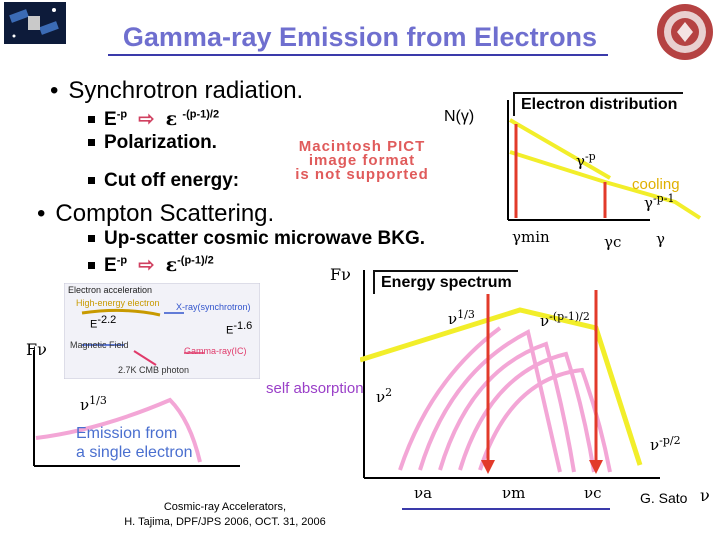 This screenshot has width=720, height=540. What do you see at coordinates (162, 331) in the screenshot?
I see `compton-inset-diagram` at bounding box center [162, 331].